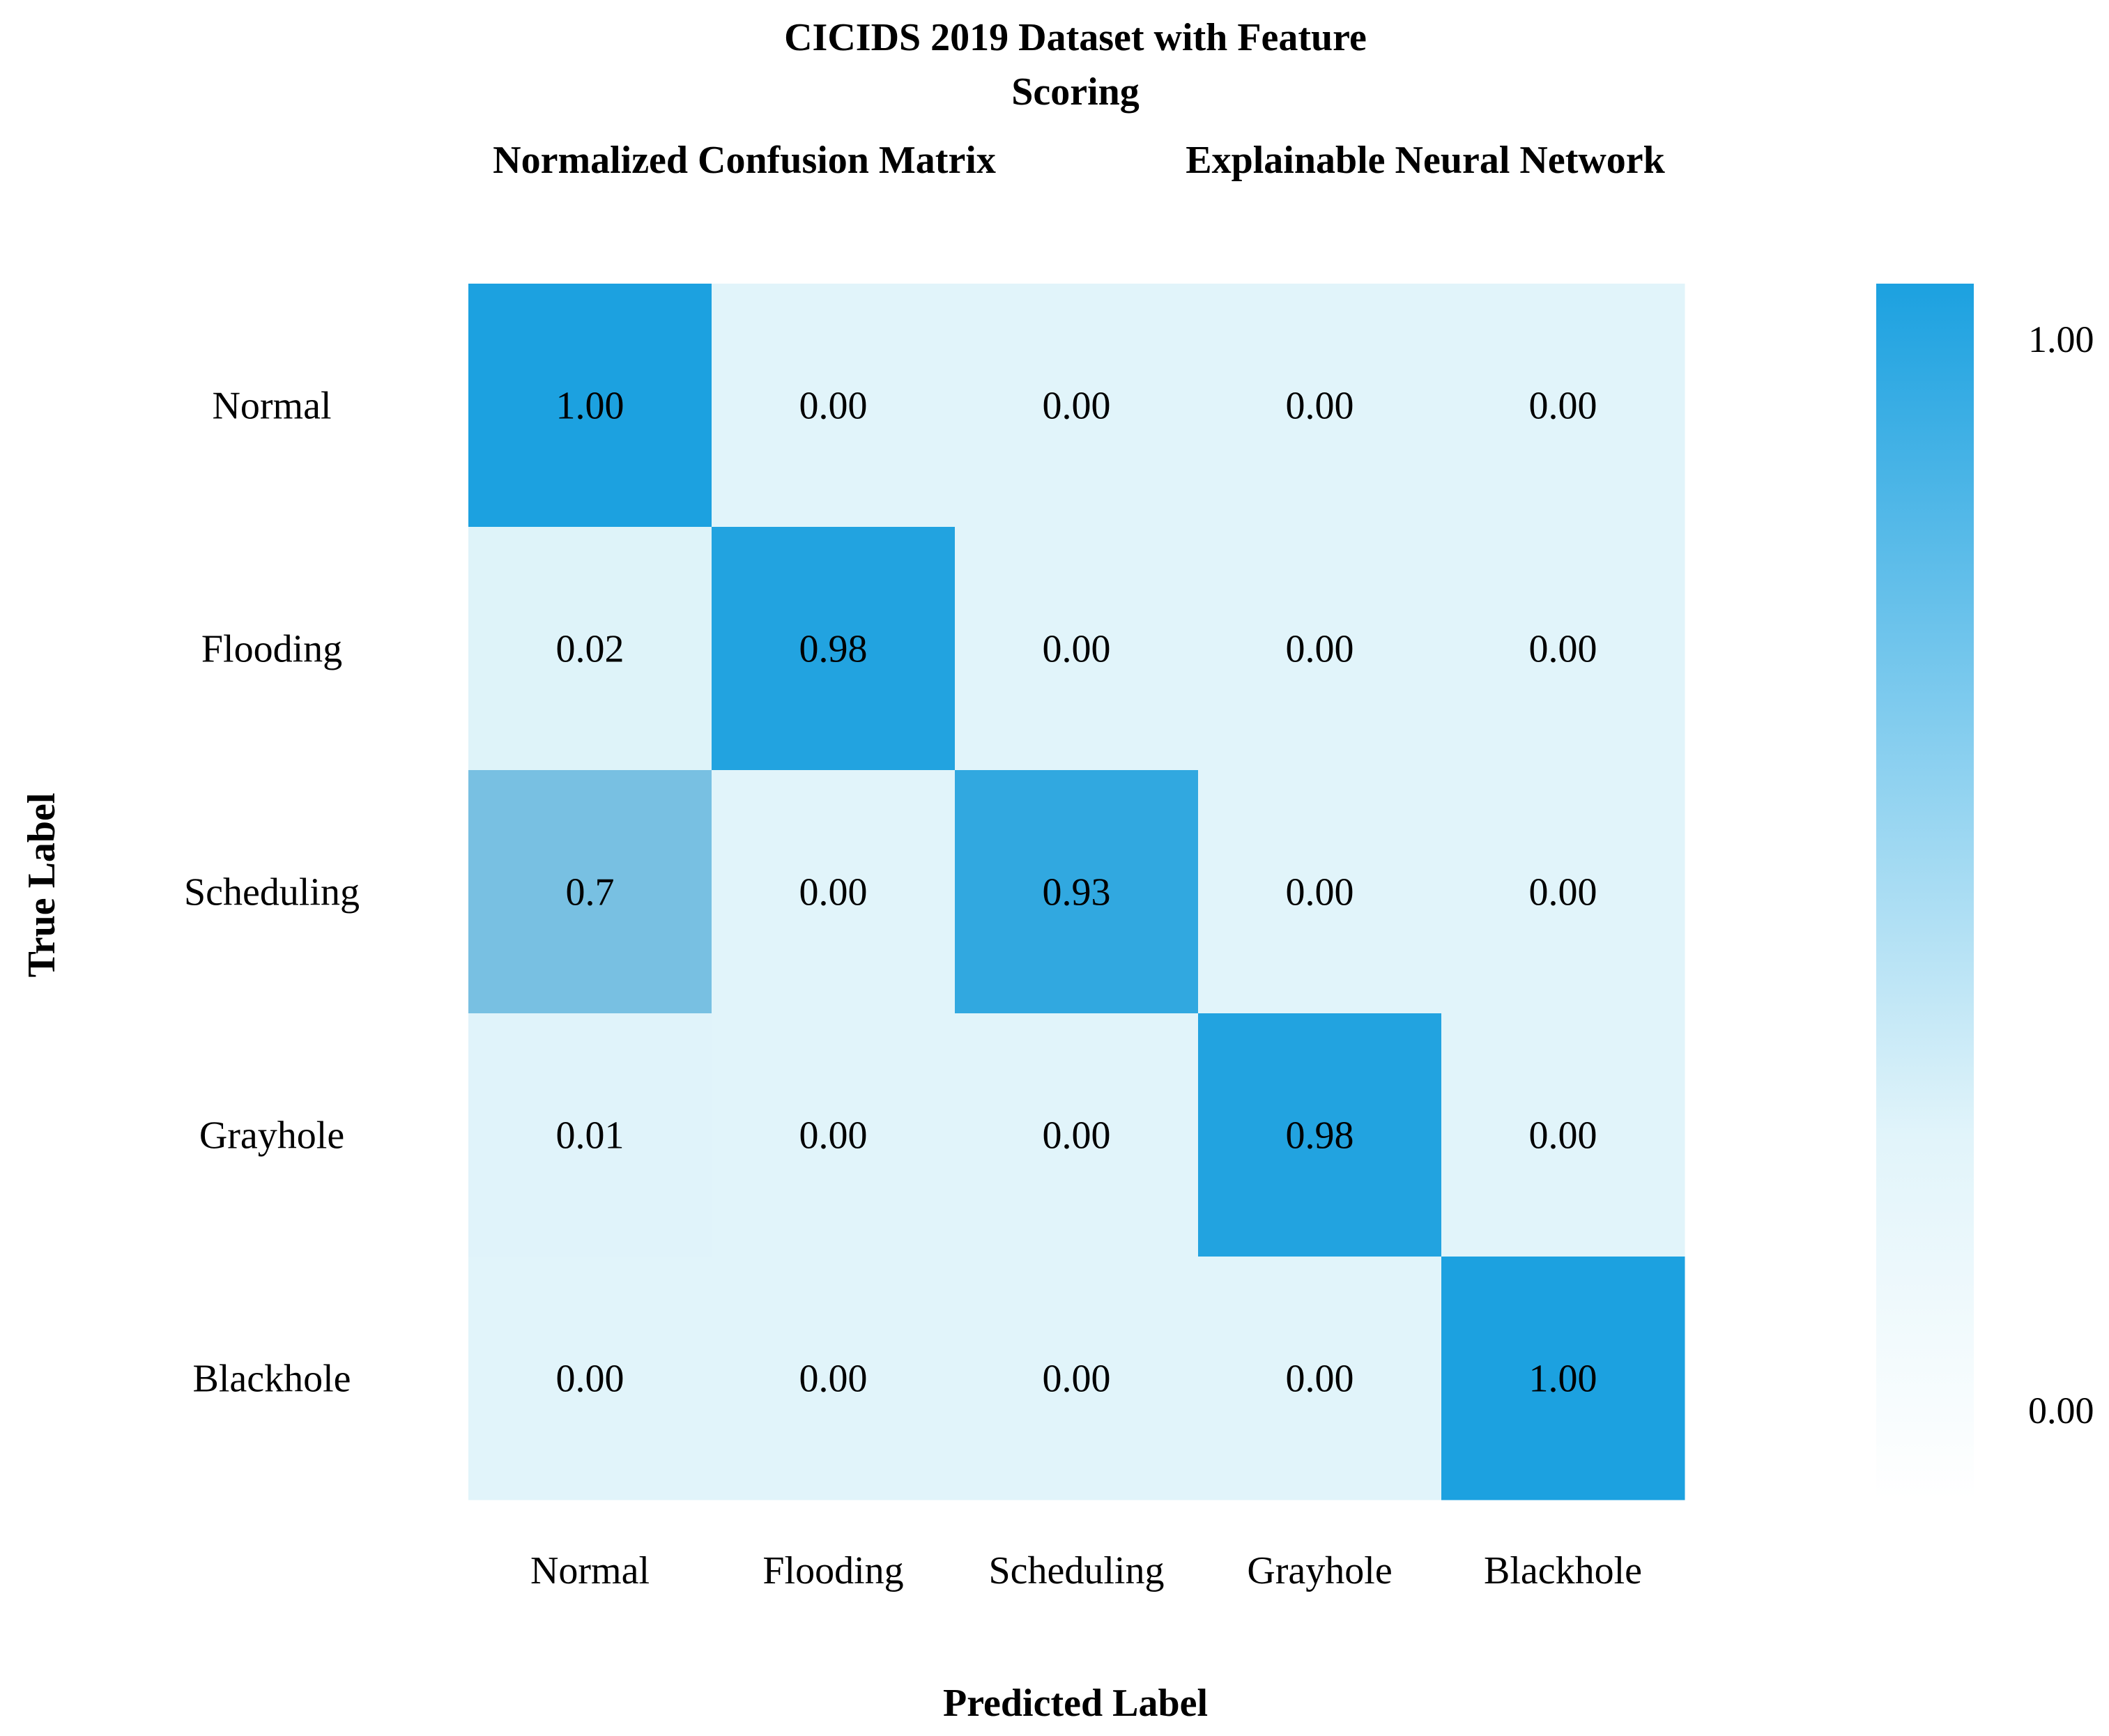  I want to click on heatmap-cell-r0-c2, so click(1077, 406).